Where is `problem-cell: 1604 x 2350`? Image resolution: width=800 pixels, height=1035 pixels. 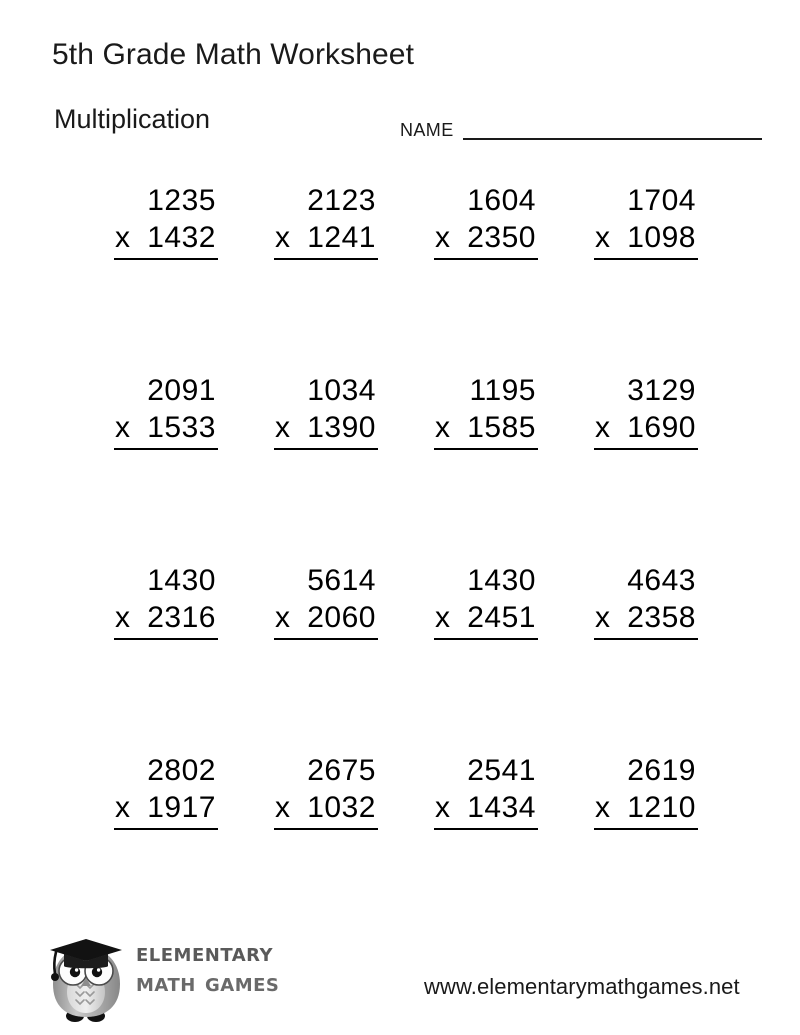 problem-cell: 1604 x 2350 is located at coordinates (486, 277).